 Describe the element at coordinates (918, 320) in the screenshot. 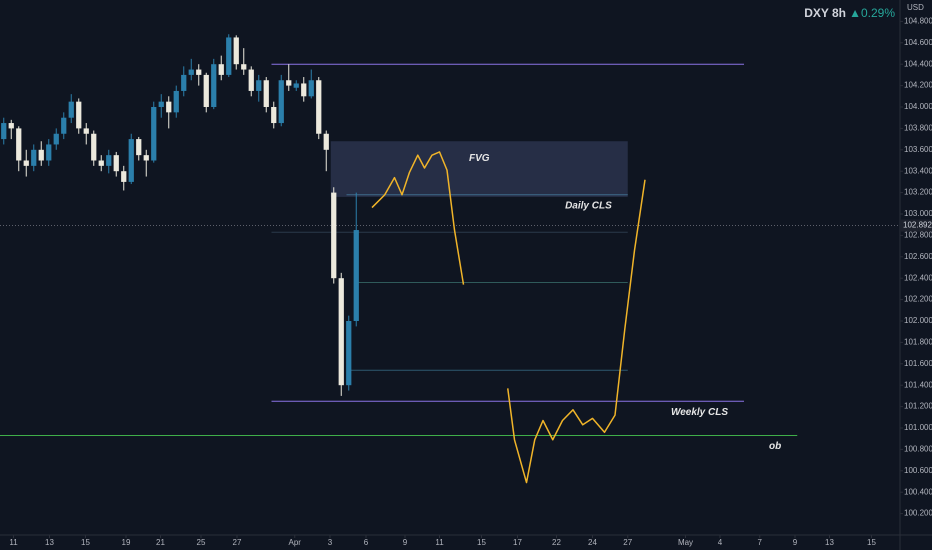

I see `y-tick-label: 102.000` at that location.